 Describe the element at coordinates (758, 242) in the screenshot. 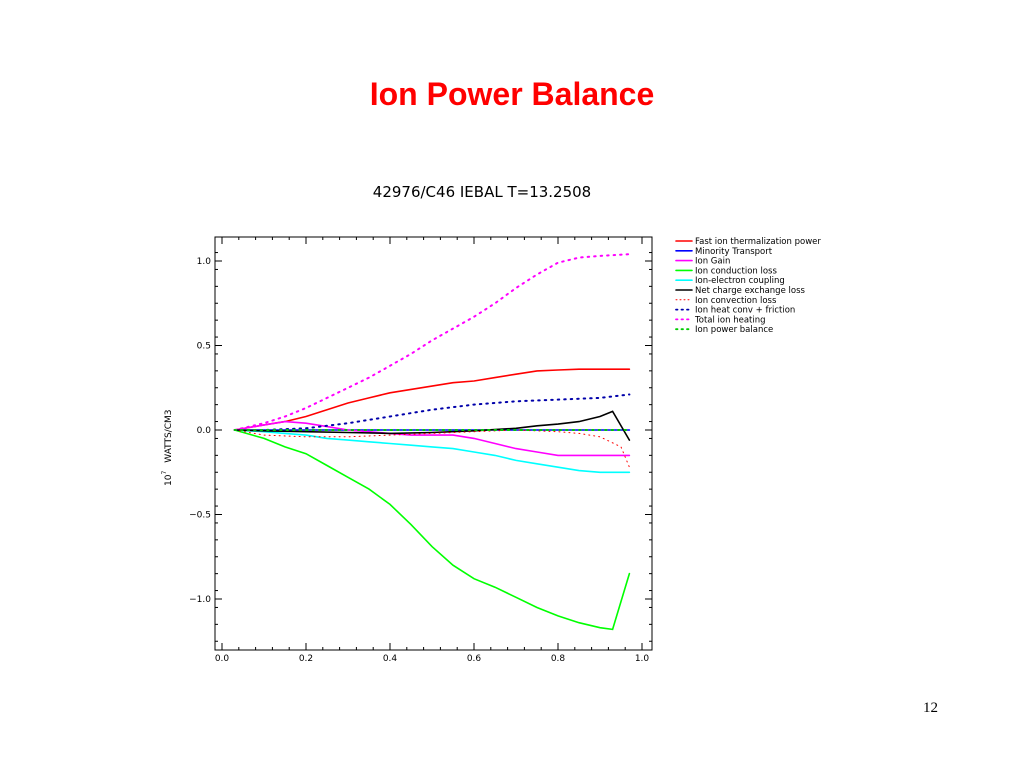

I see `legend-label: Fast ion thermalization power` at that location.